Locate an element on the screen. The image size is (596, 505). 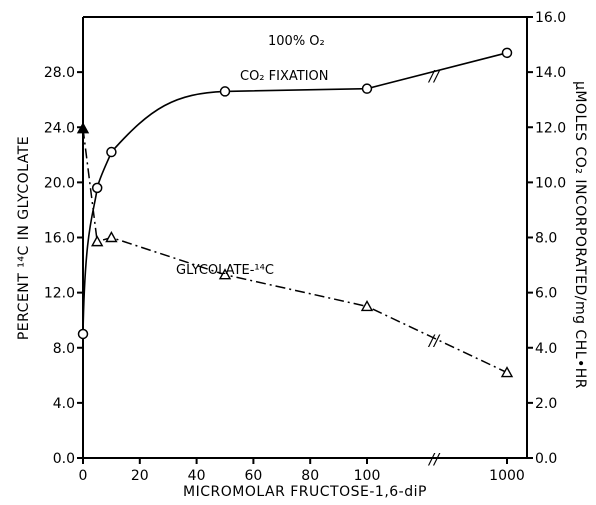
right-tick-label: 8.0 is located at coordinates (546, 239).